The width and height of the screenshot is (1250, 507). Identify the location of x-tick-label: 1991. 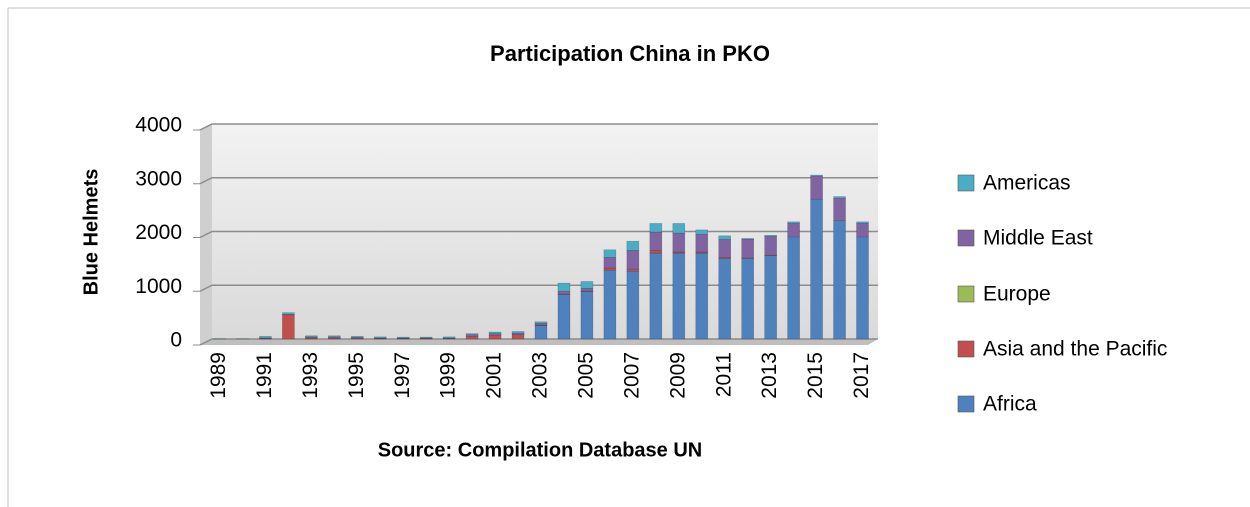
(264, 375).